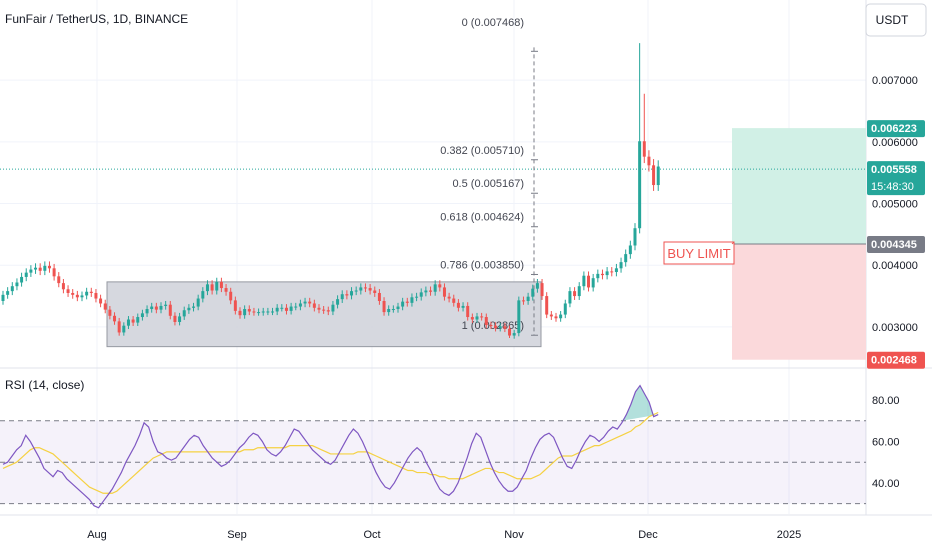 This screenshot has width=932, height=550. I want to click on rsi-ma-line, so click(330, 452).